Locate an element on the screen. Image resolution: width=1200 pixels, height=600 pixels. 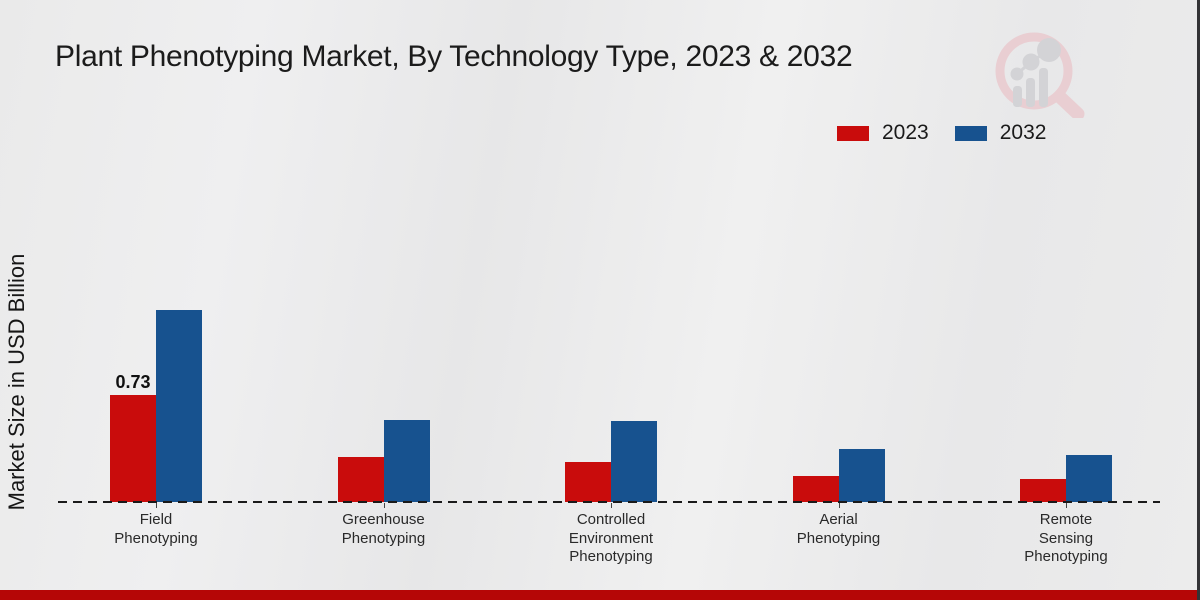
right-edge-strip is located at coordinates (1198, 300).